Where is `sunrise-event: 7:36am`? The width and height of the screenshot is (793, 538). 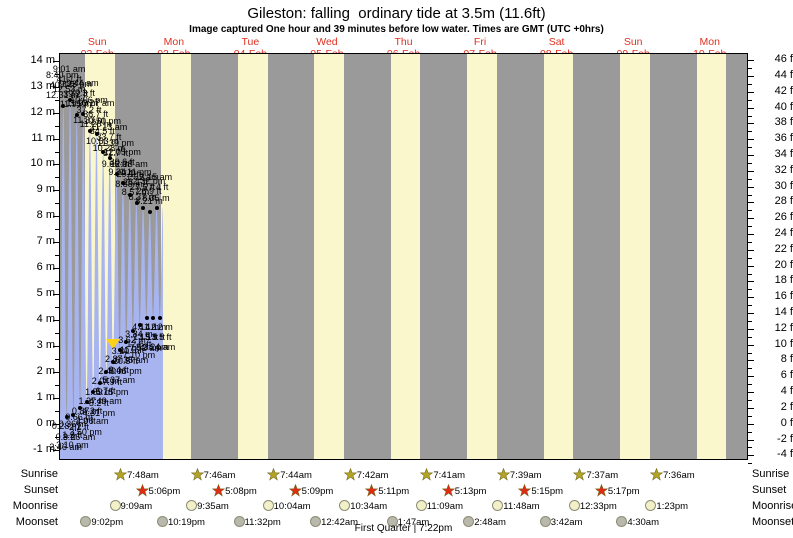
sunrise-event: 7:36am is located at coordinates (672, 474).